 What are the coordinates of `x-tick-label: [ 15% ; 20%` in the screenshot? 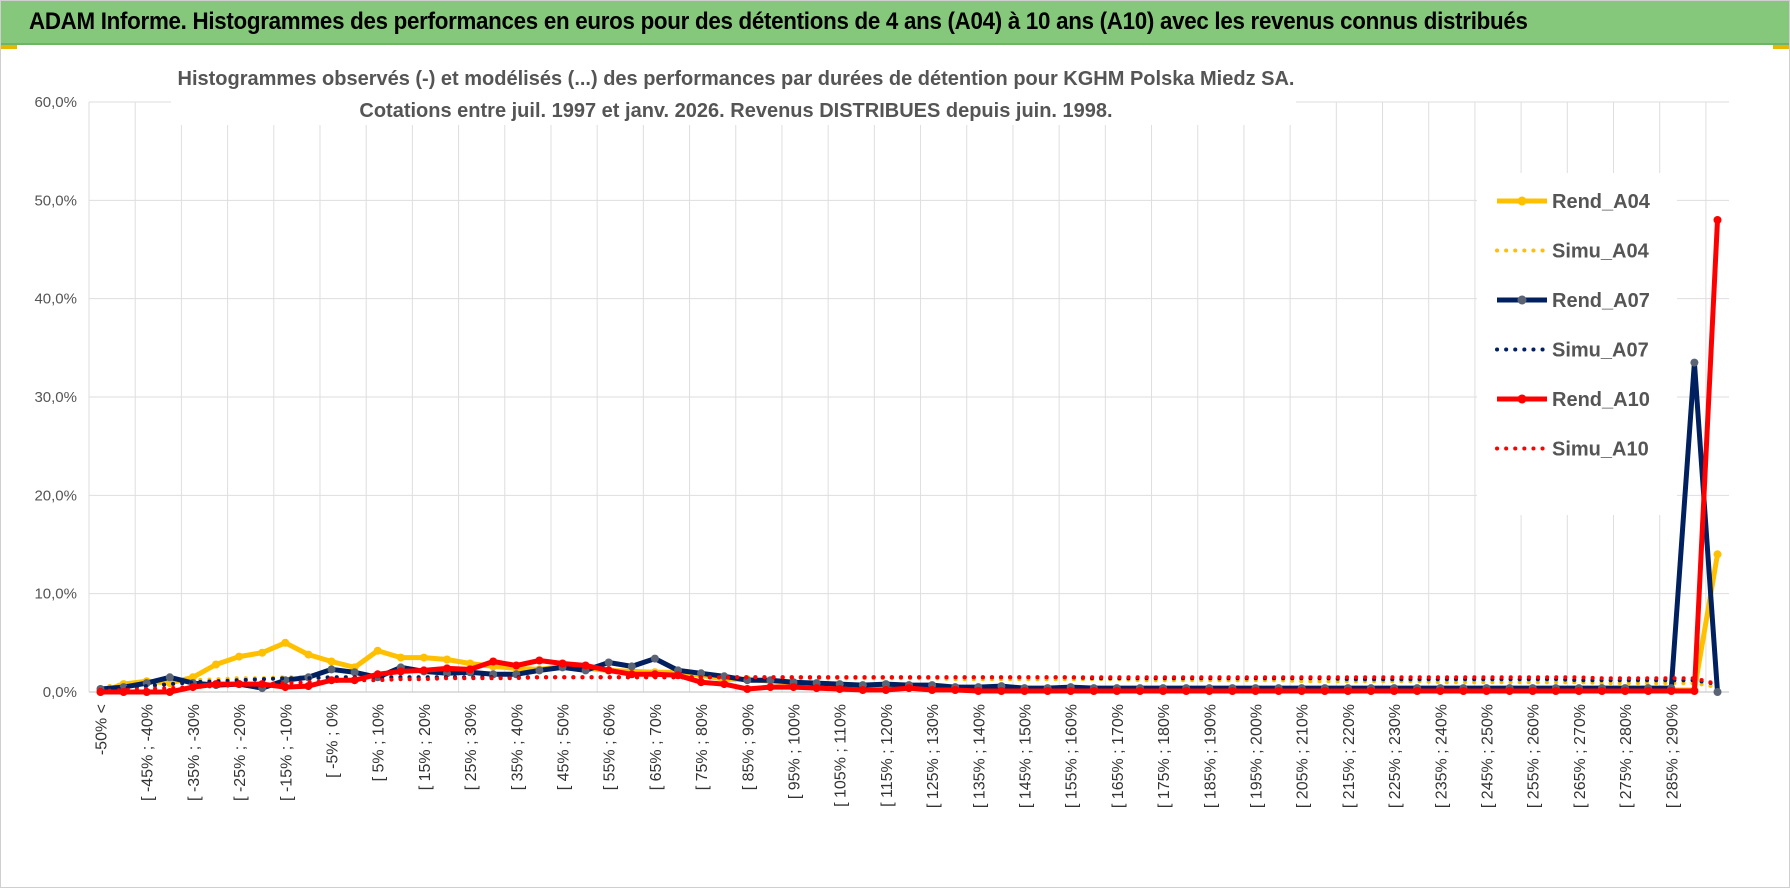 It's located at (425, 747).